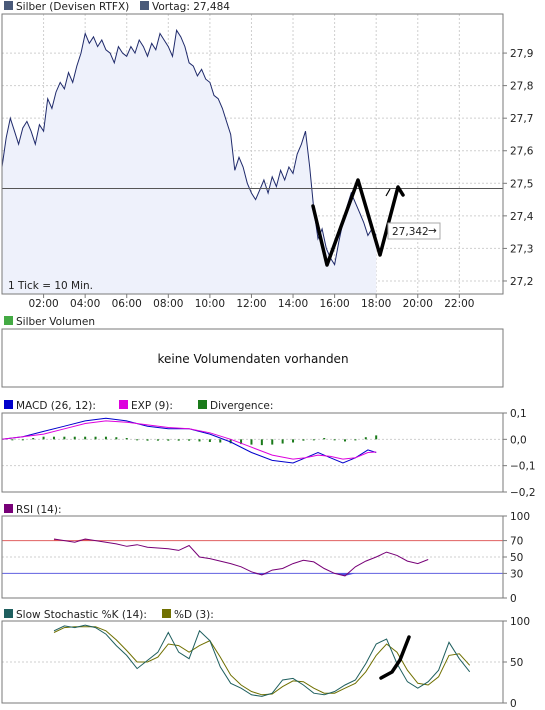  Describe the element at coordinates (388, 192) in the screenshot. I see `user-drawn-hook` at that location.